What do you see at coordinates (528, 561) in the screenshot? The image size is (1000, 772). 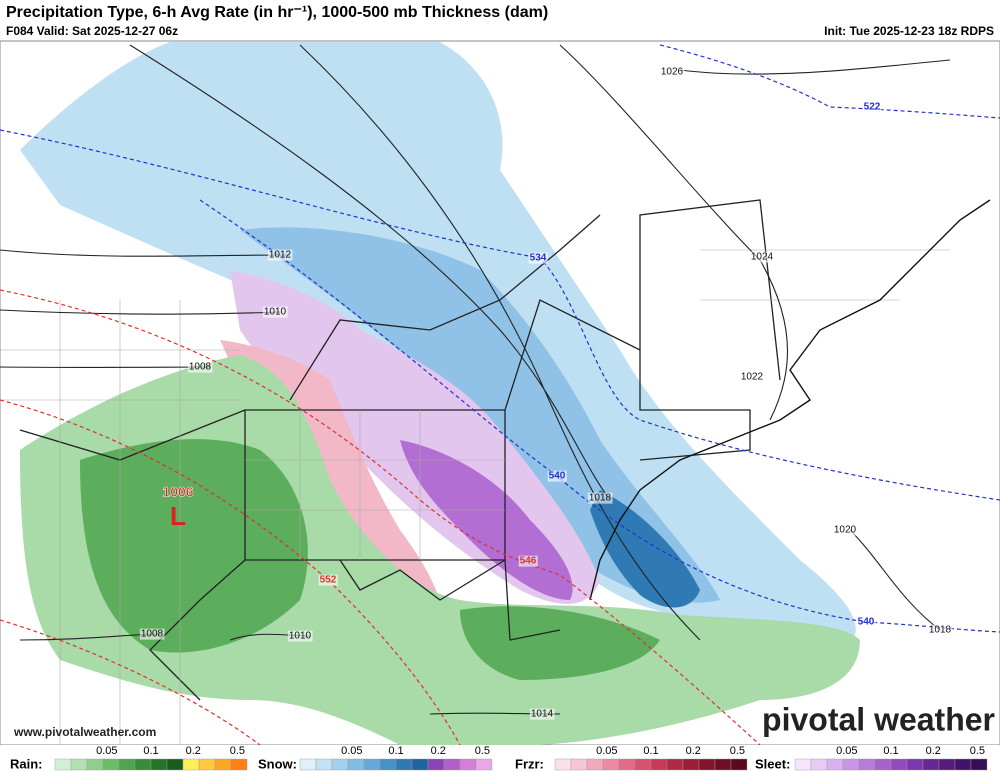 I see `thickness-label: 546` at bounding box center [528, 561].